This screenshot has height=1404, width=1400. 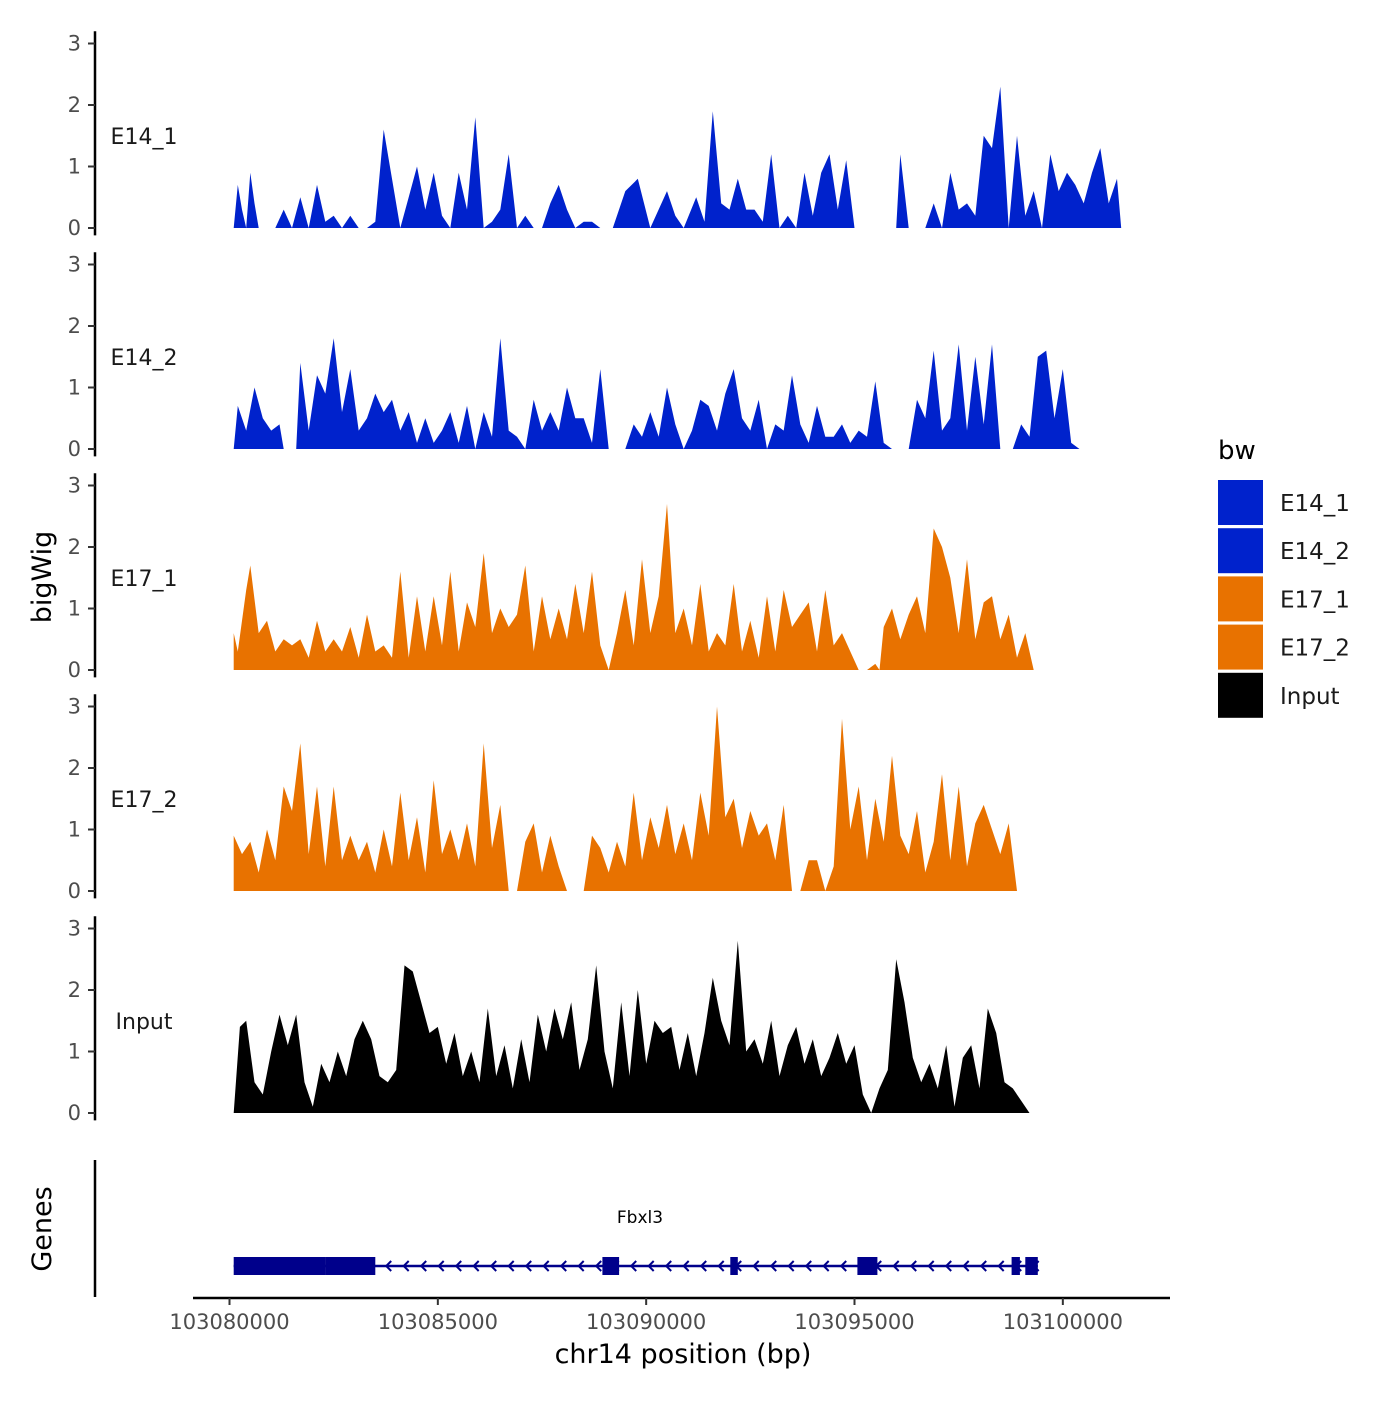 What do you see at coordinates (144, 358) in the screenshot?
I see `track-label-E14_2: E14_2` at bounding box center [144, 358].